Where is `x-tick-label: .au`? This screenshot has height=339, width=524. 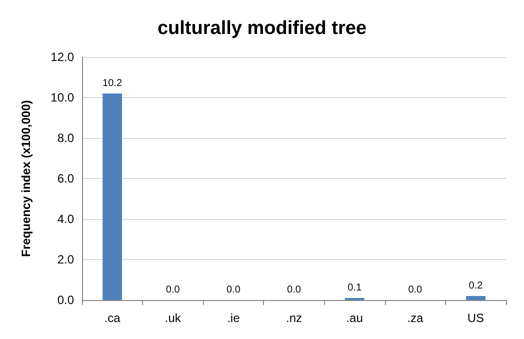 x-tick-label: .au is located at coordinates (354, 318).